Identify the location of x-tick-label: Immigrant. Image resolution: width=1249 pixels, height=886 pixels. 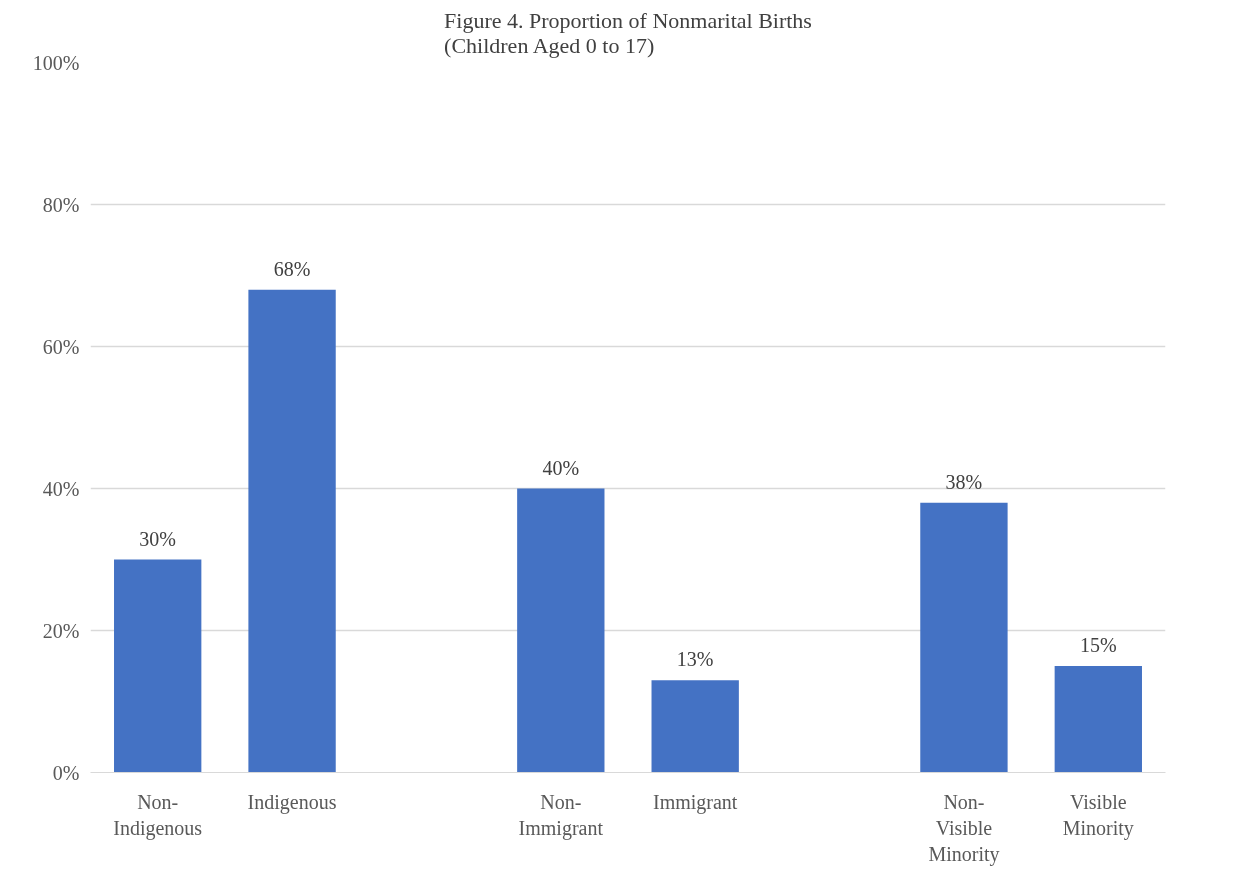
(695, 802).